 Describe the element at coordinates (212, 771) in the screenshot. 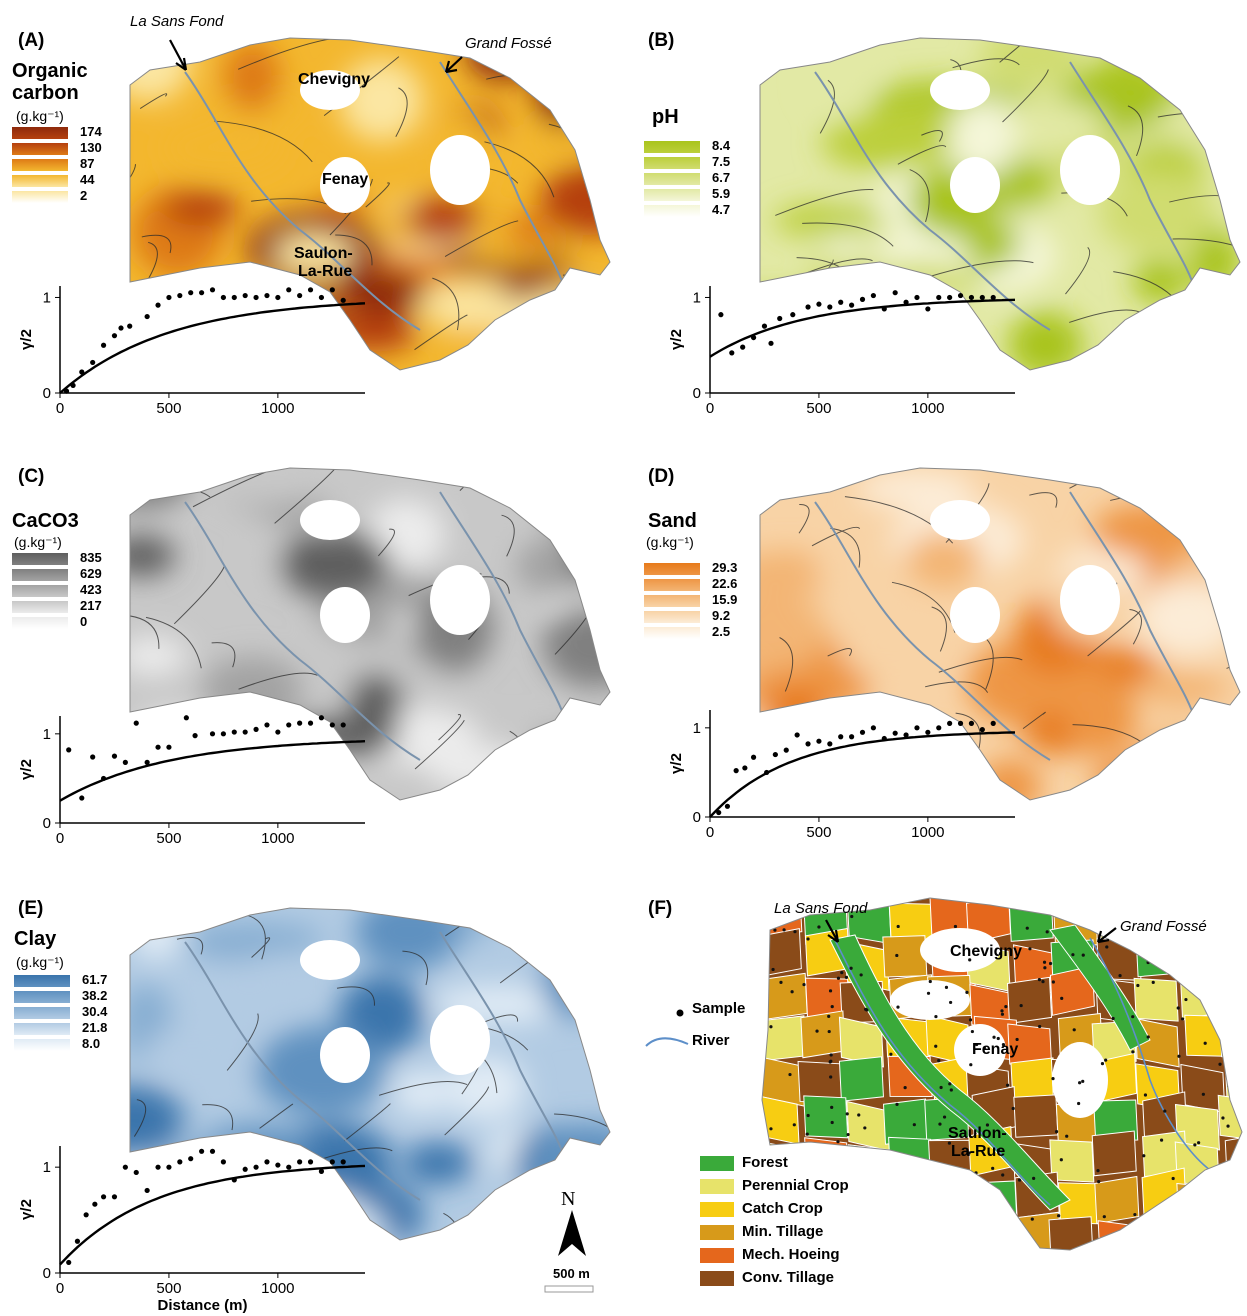

I see `model-curve` at that location.